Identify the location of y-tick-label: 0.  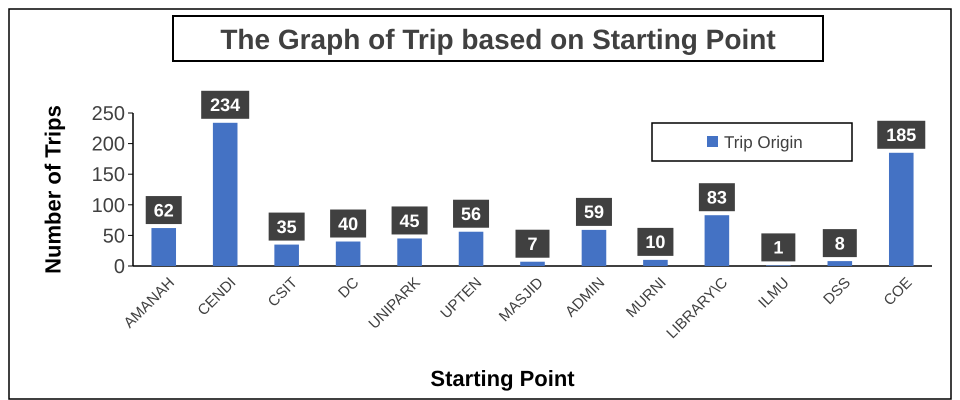
(119, 267).